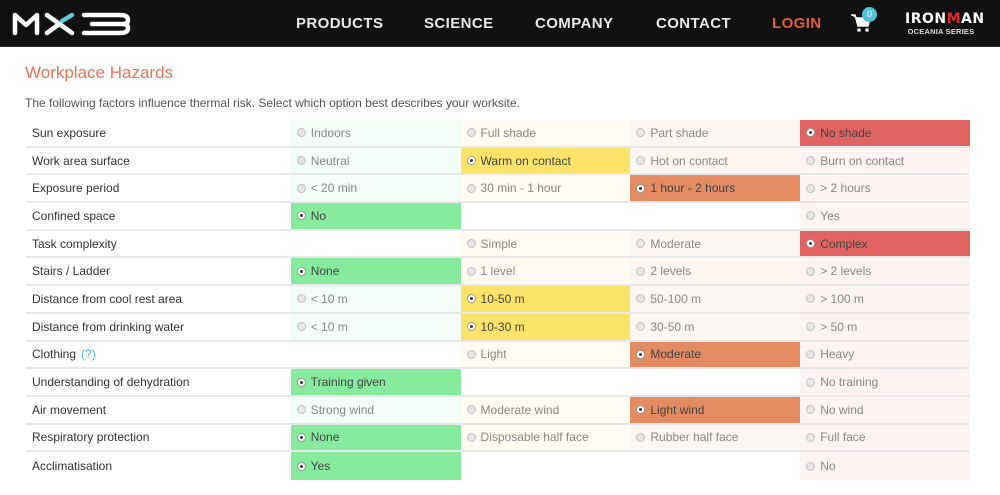 The height and width of the screenshot is (495, 1000). Describe the element at coordinates (885, 160) in the screenshot. I see `hazard-option: Burn on contact` at that location.